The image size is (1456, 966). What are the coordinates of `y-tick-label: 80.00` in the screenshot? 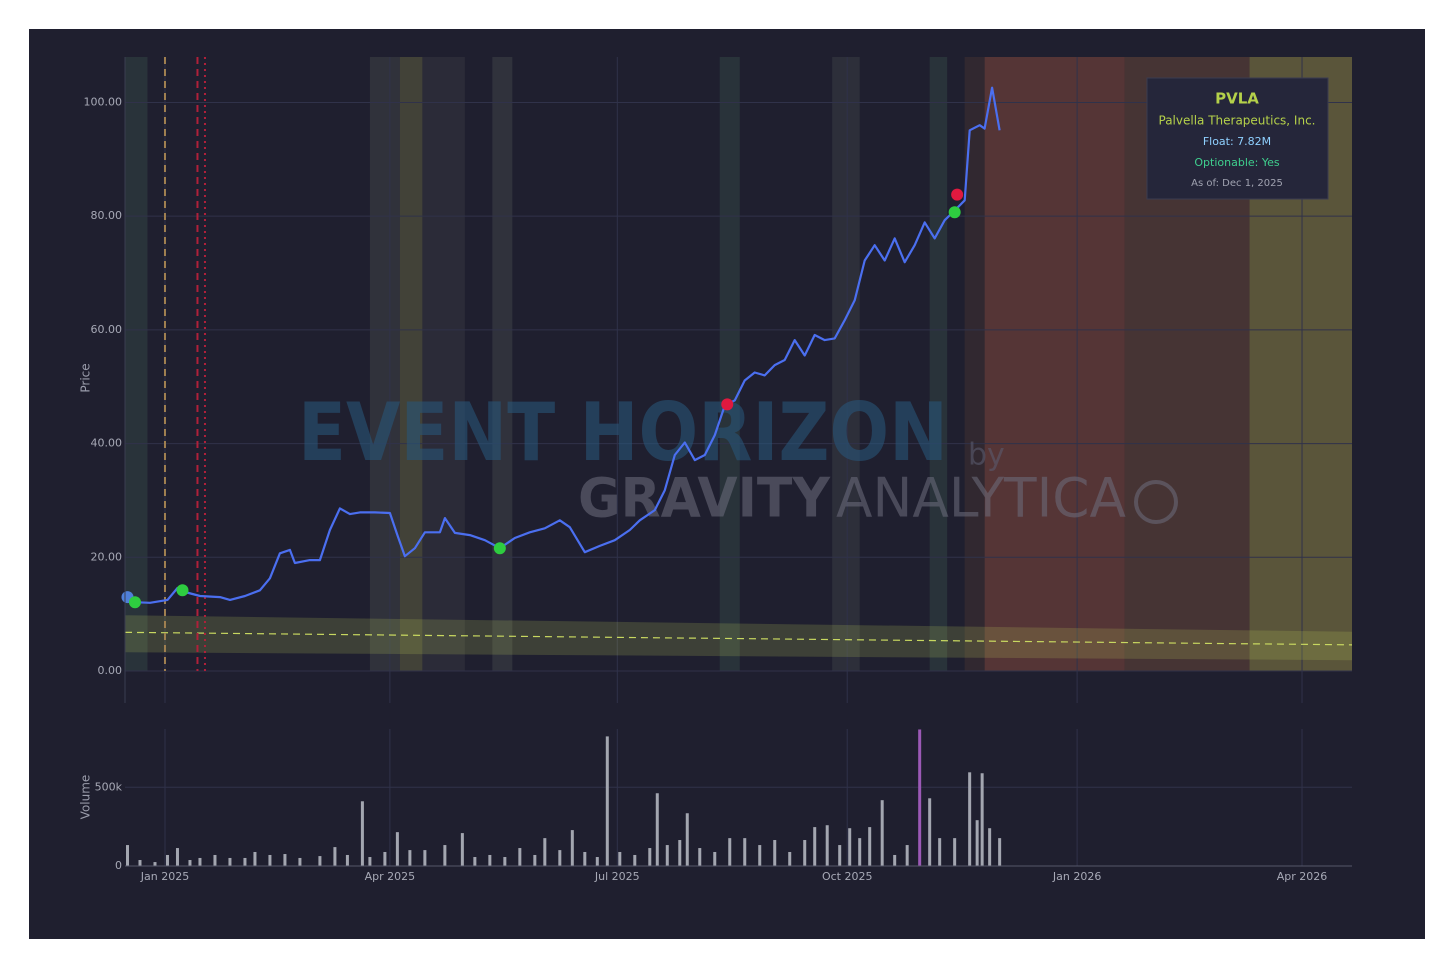 It's located at (107, 215).